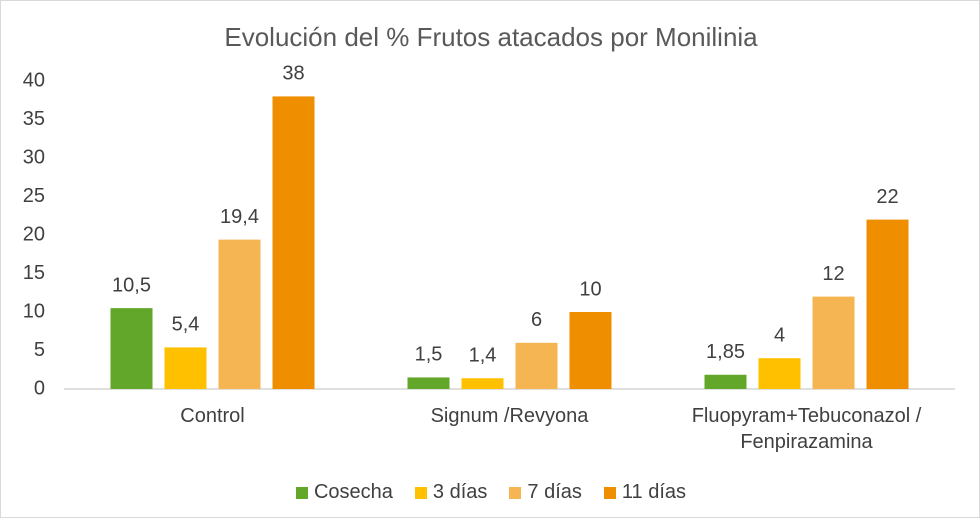  I want to click on legend-item: 7 días, so click(545, 492).